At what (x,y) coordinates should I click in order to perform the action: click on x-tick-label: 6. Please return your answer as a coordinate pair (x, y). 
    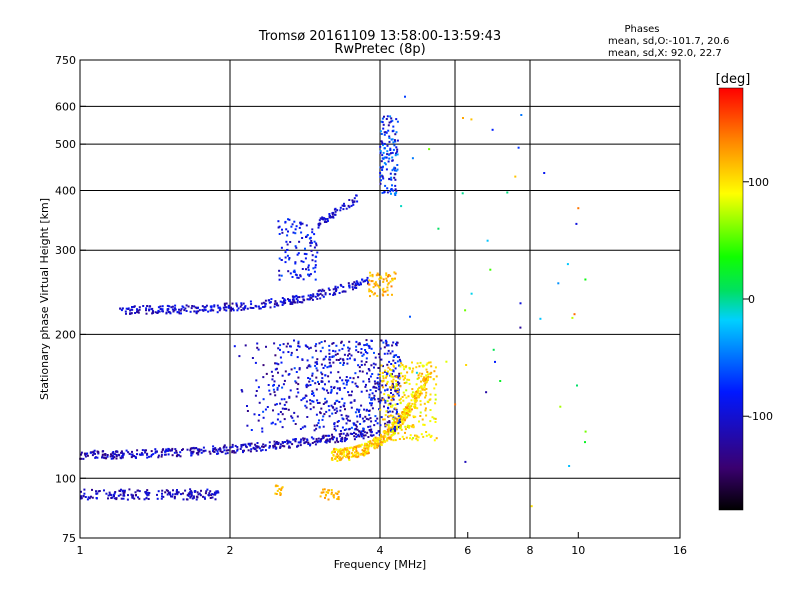
    Looking at the image, I should click on (467, 550).